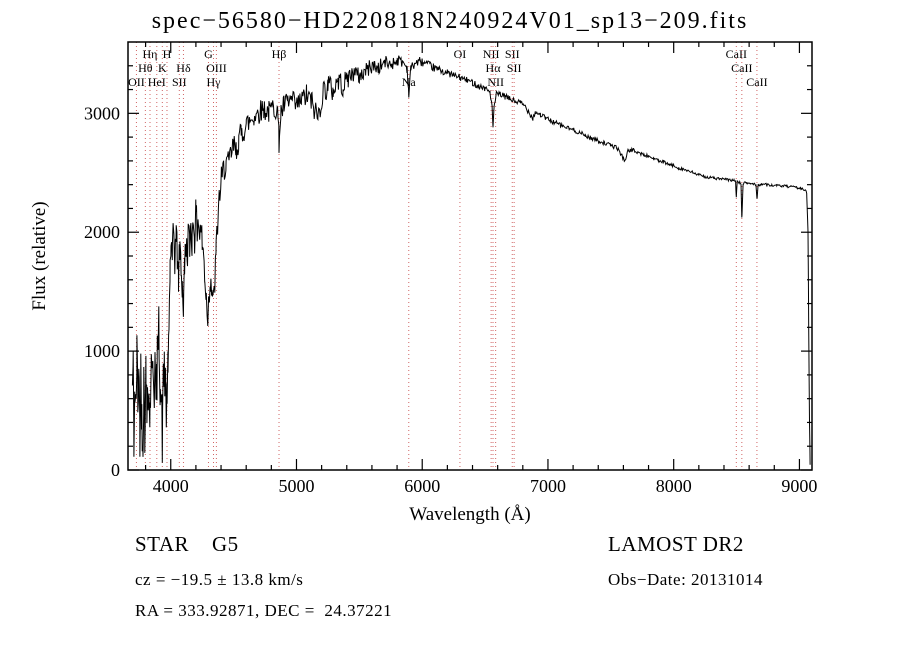 This screenshot has width=900, height=650. Describe the element at coordinates (422, 486) in the screenshot. I see `x-tick-label: 6000` at that location.